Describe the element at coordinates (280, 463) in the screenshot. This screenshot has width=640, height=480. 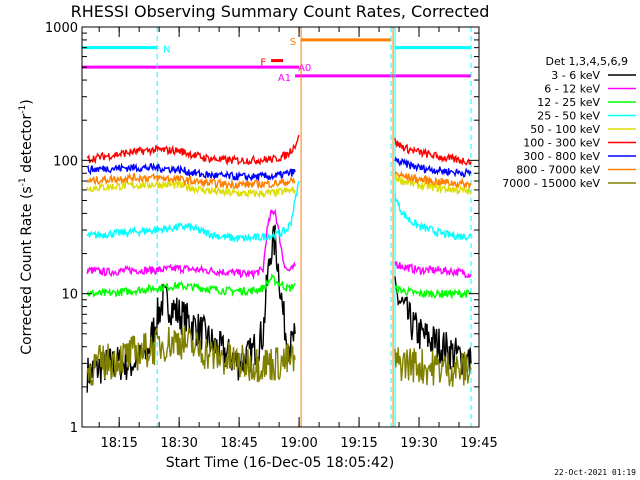
I see `x-axis-label: Start Time (16-Dec-05 18:05:42)` at that location.